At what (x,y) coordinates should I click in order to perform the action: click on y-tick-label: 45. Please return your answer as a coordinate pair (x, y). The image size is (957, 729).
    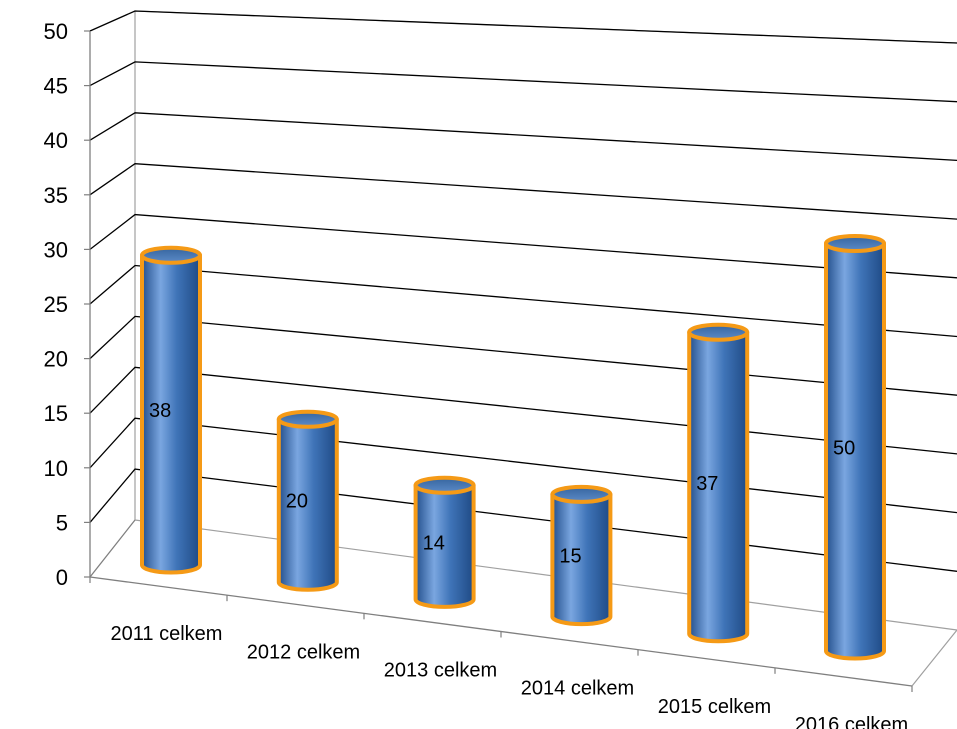
    Looking at the image, I should click on (56, 86).